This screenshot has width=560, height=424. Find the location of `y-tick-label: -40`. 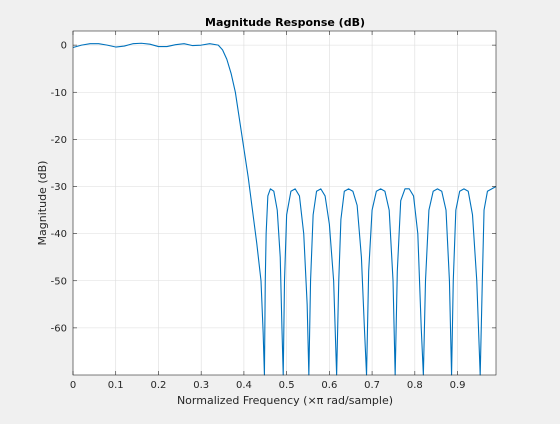

y-tick-label: -40 is located at coordinates (59, 234).